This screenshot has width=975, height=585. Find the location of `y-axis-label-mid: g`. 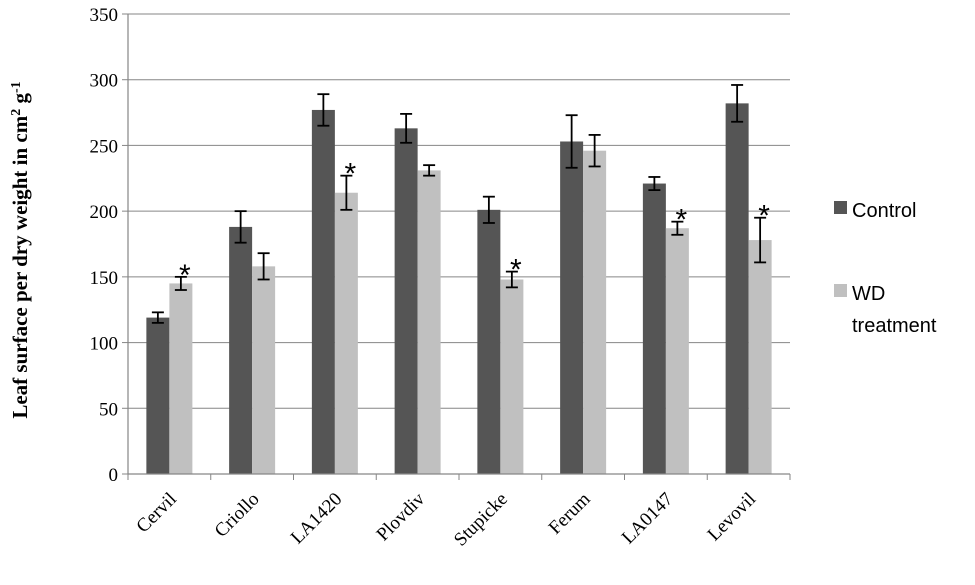

y-axis-label-mid: g is located at coordinates (20, 101).